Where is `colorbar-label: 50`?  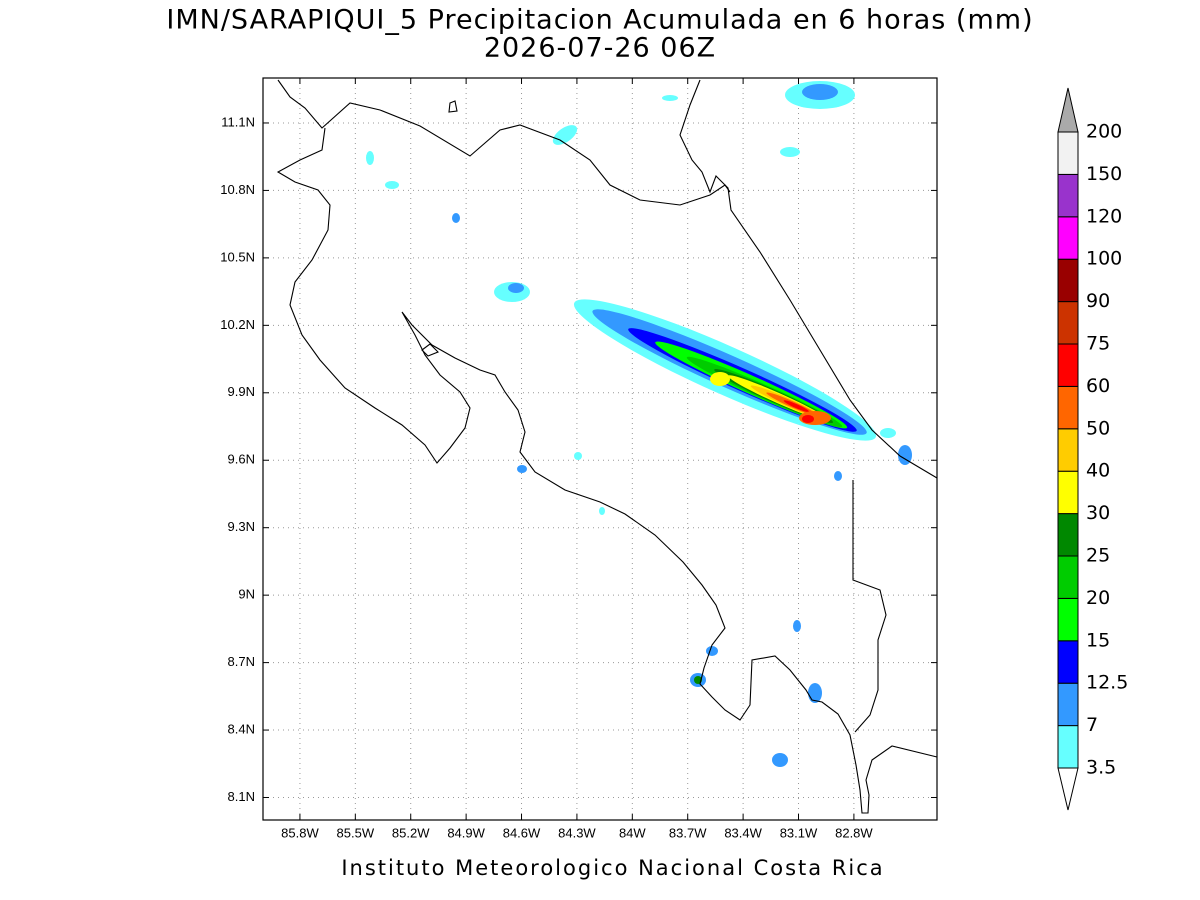 colorbar-label: 50 is located at coordinates (1098, 428).